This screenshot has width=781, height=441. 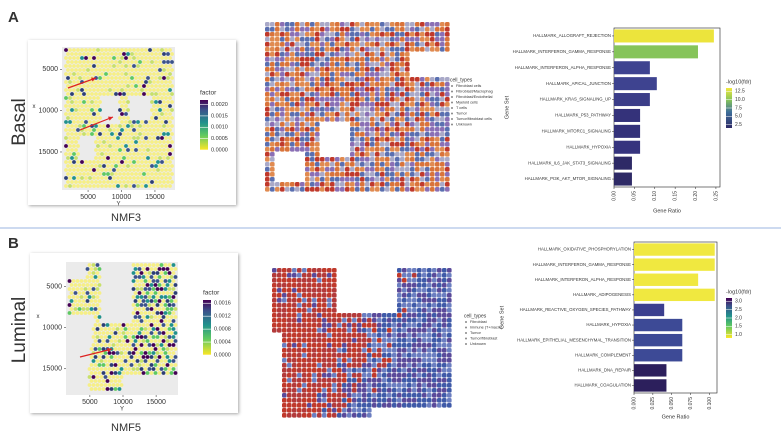 I want to click on y-axis-label: x, so click(x=34, y=107).